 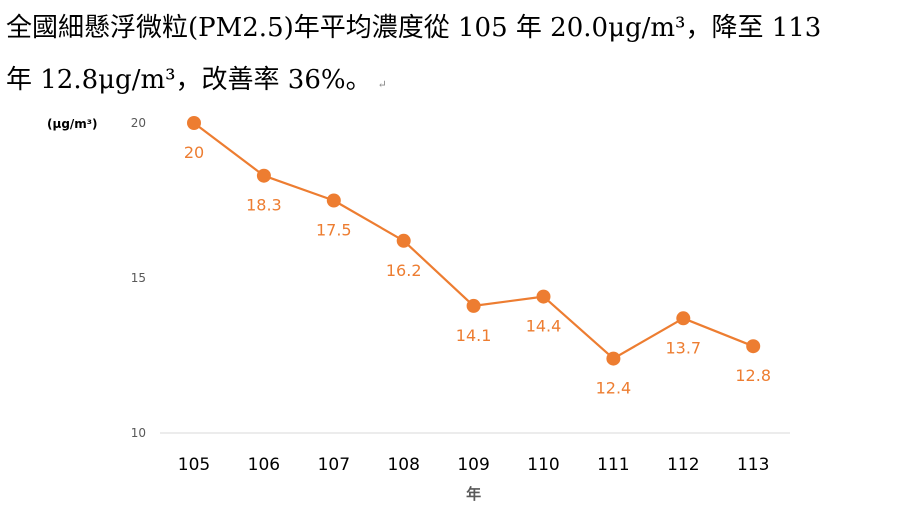 I want to click on caption-line-2-text: 年 12.8μg/m³，改善率 36%。, so click(x=189, y=80).